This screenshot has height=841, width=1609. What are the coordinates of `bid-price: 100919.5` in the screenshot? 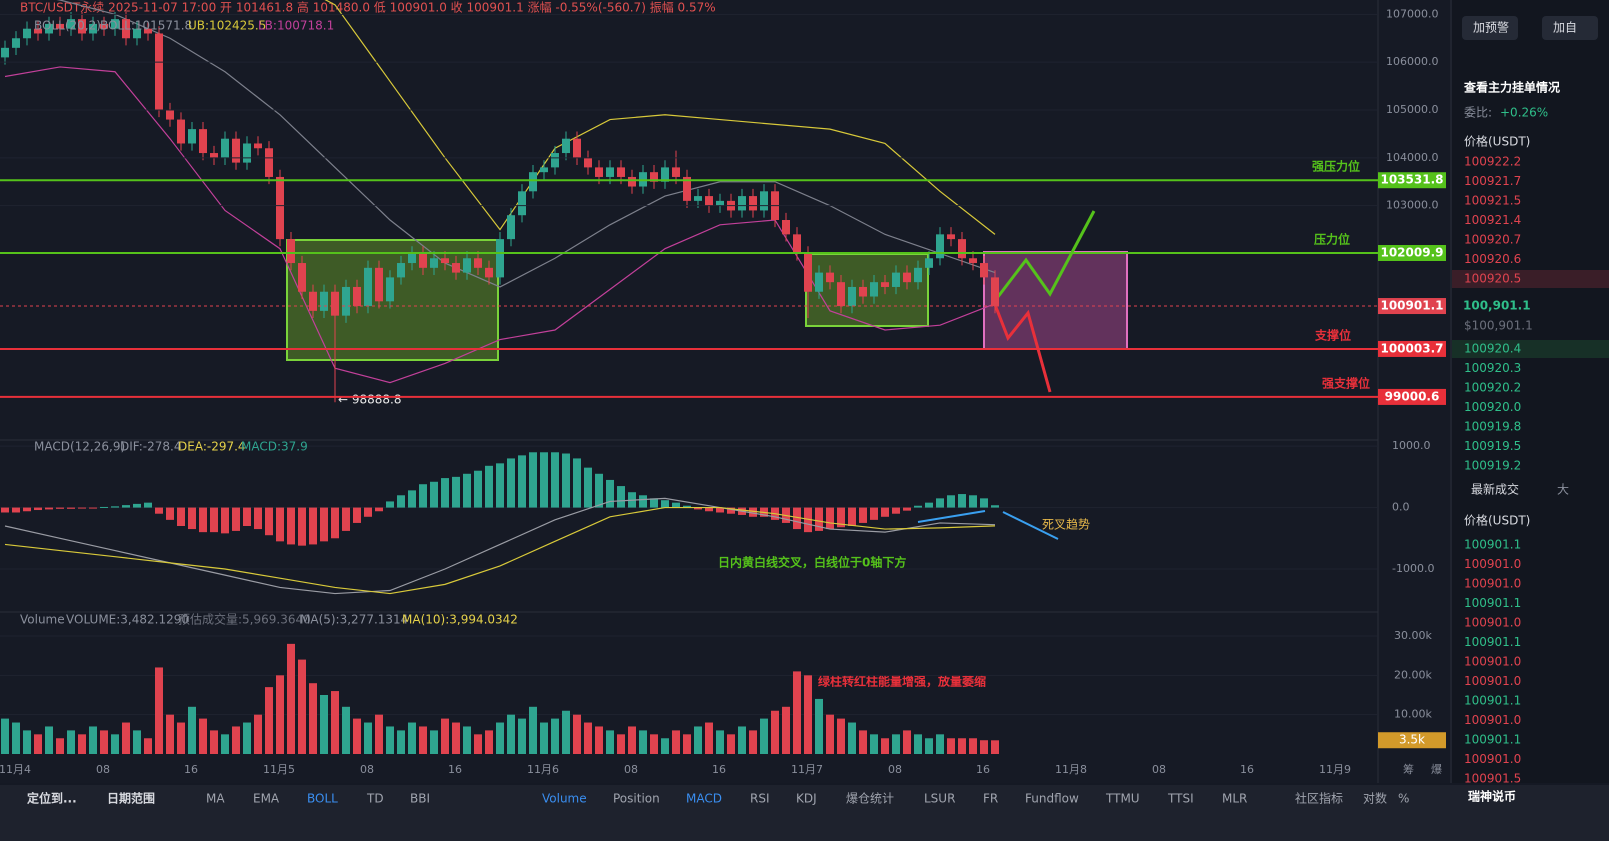 It's located at (1492, 446).